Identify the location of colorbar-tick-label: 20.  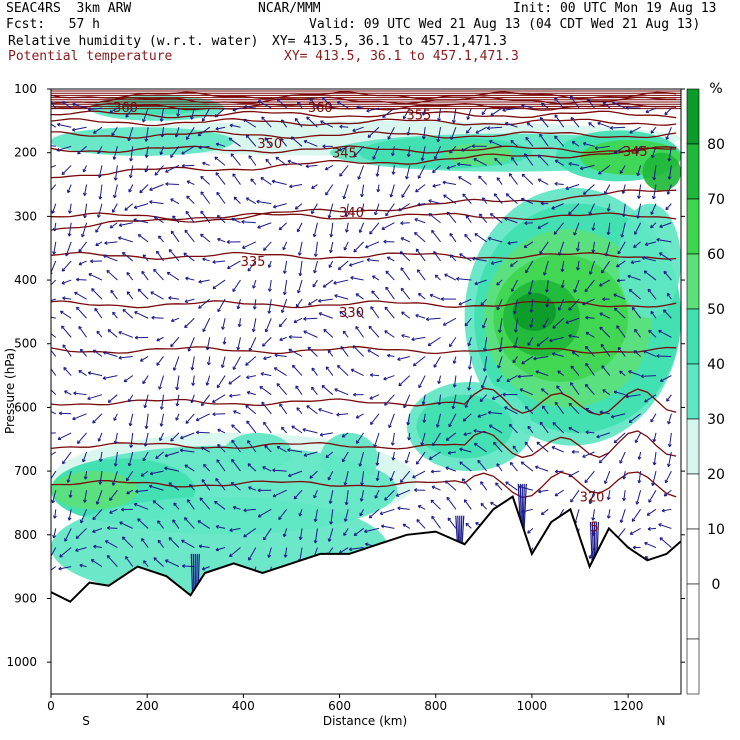
(716, 475).